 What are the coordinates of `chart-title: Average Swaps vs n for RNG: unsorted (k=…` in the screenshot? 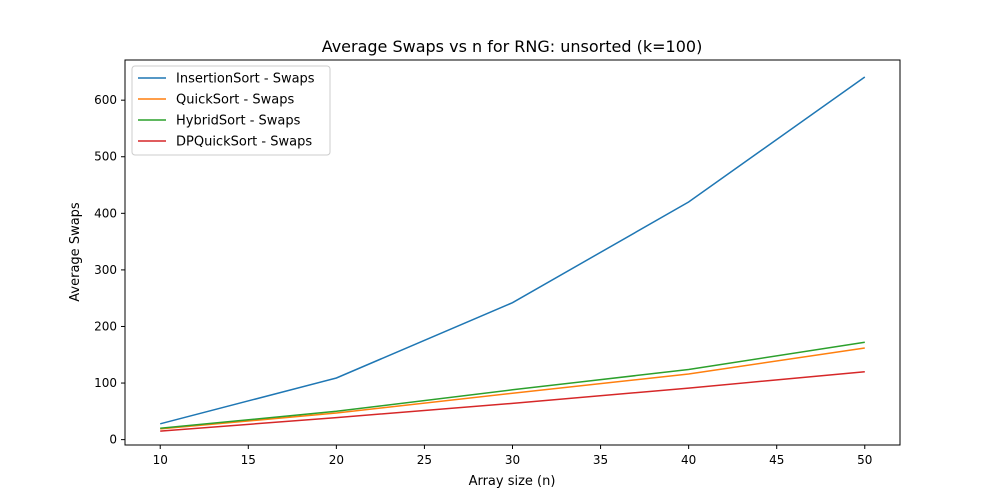 It's located at (512, 46).